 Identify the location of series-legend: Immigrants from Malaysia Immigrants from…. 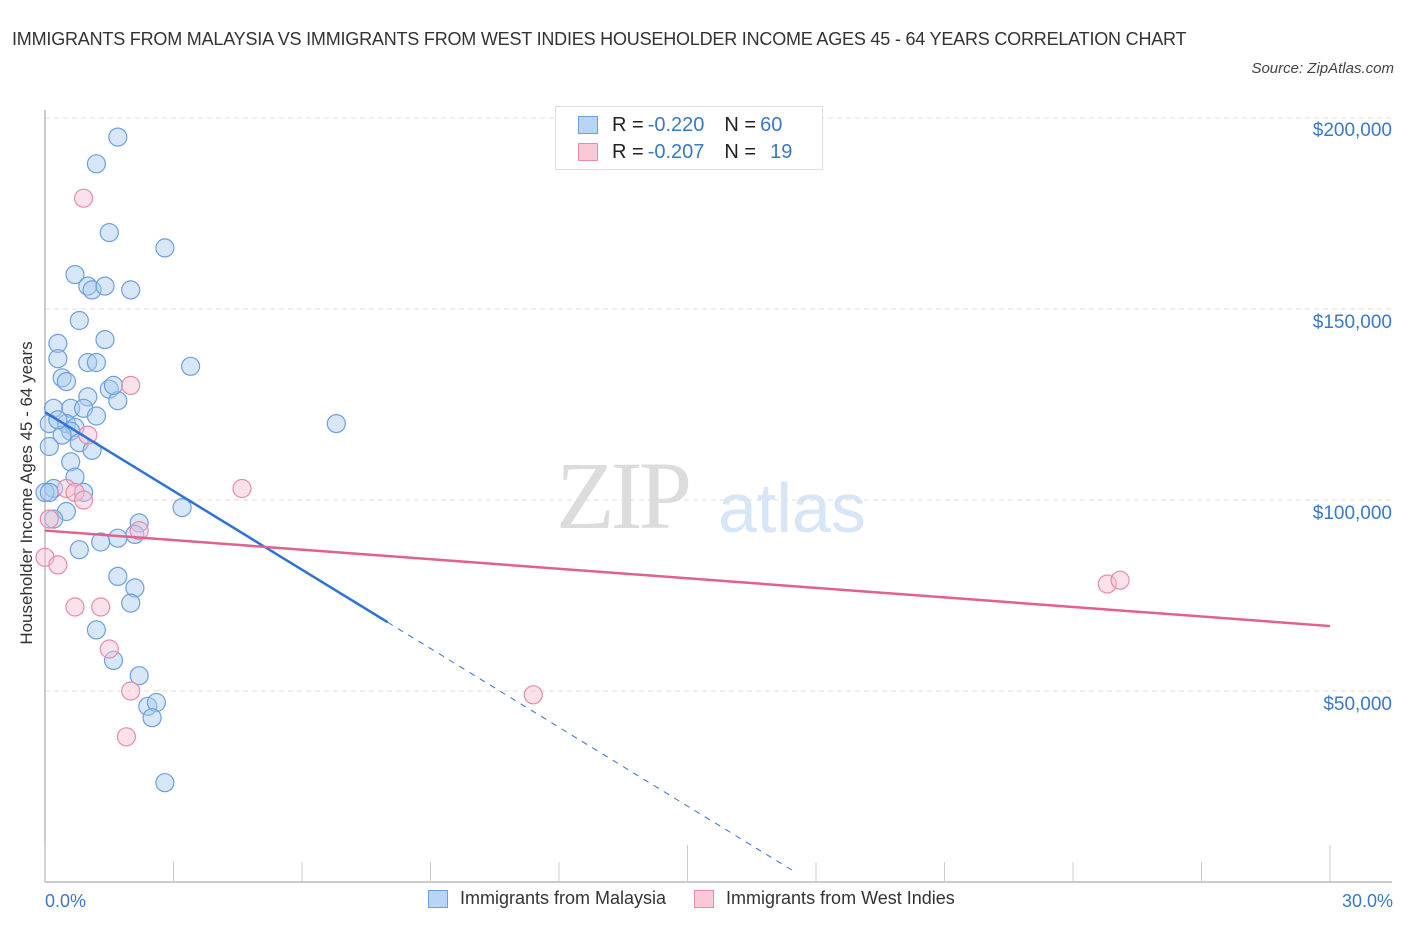
(705, 898).